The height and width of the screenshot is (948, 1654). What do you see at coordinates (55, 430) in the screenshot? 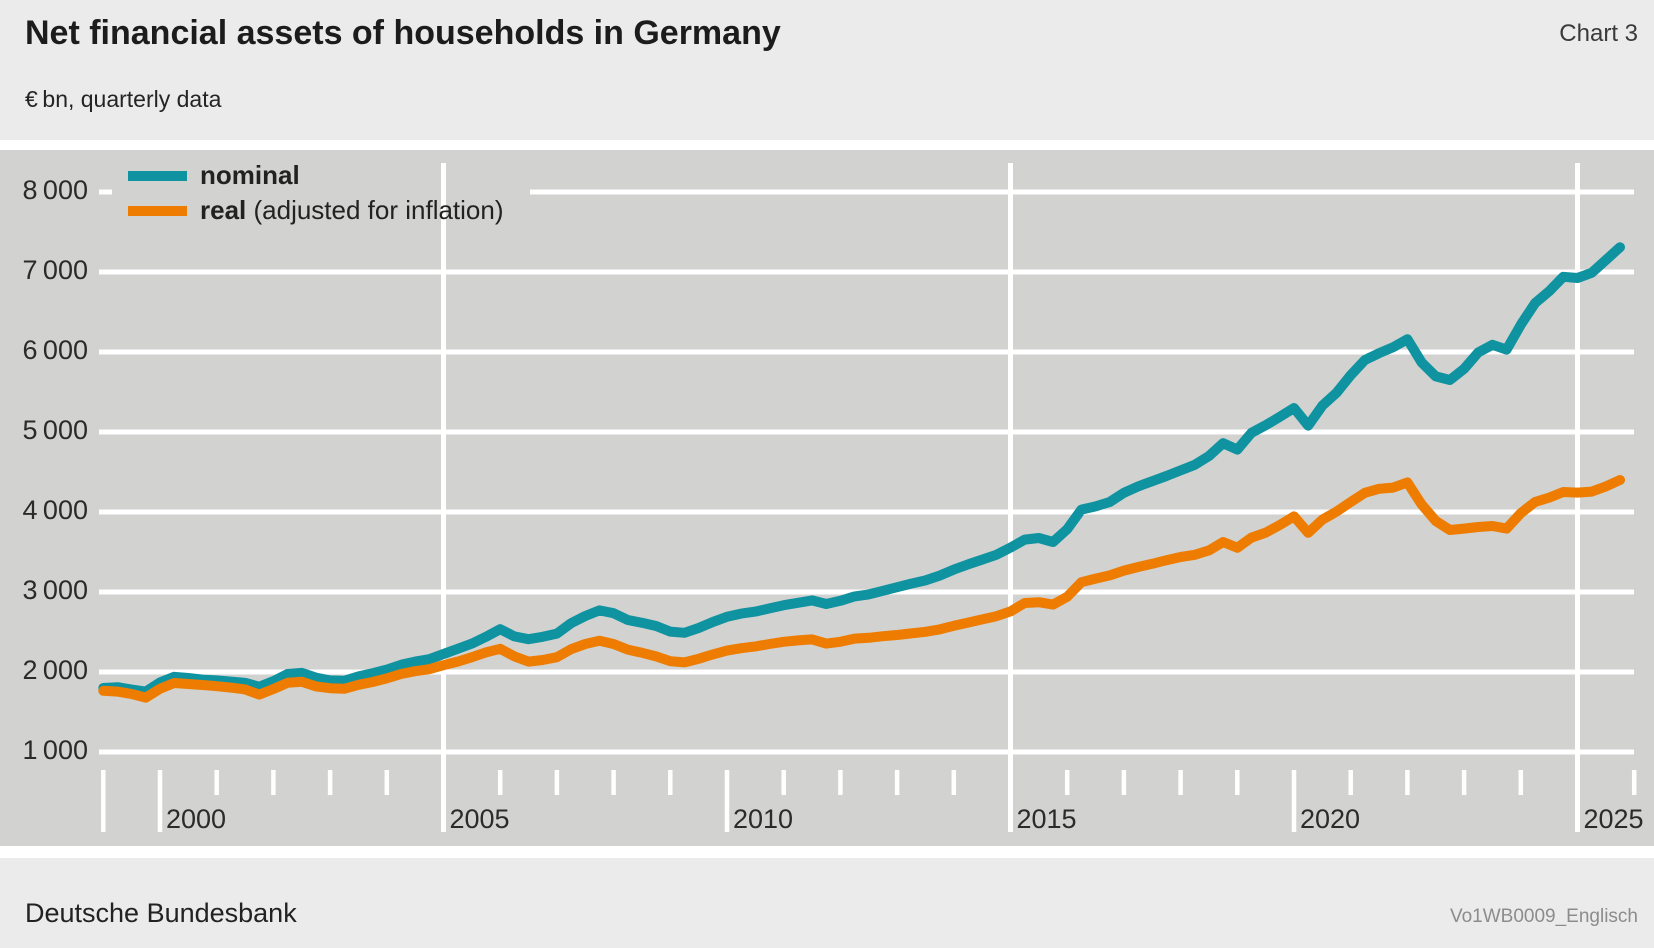
I see `y-axis-label-5000: 5 000` at bounding box center [55, 430].